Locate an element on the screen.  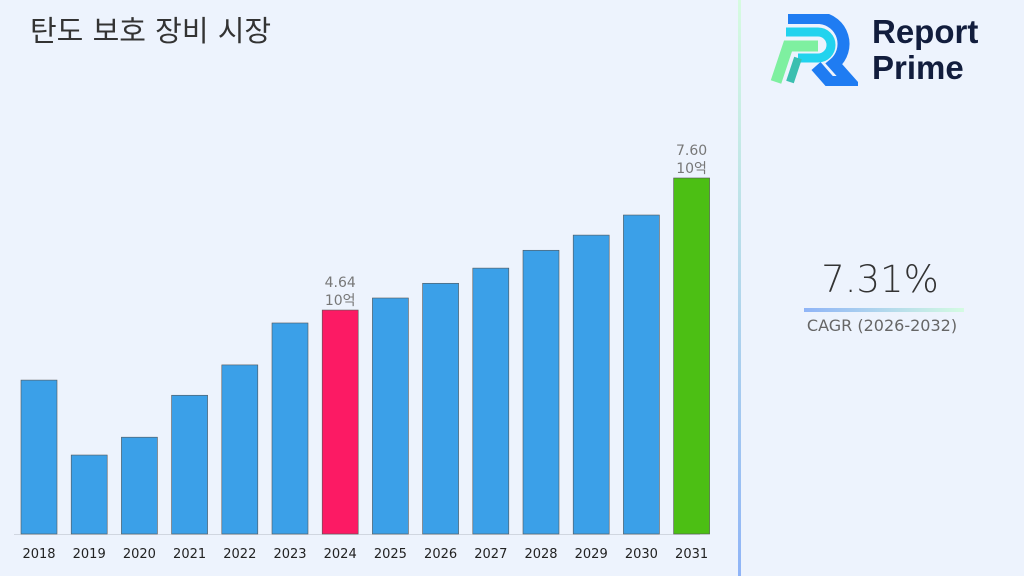
x-tick-label-2028: 2028 is located at coordinates (540, 554).